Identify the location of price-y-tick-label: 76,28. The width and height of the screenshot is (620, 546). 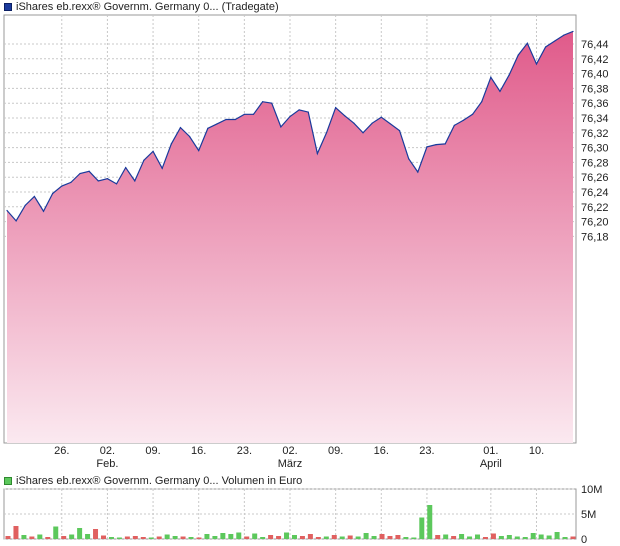
(595, 163).